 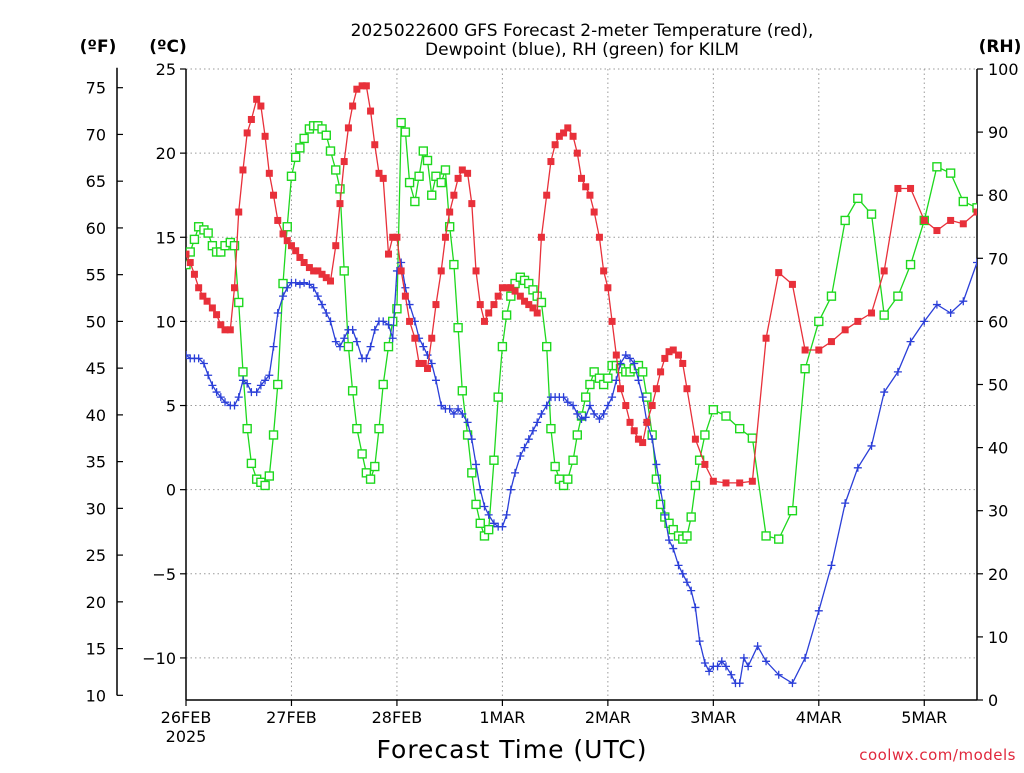 I want to click on celsius-tick-label: −10, so click(x=159, y=658).